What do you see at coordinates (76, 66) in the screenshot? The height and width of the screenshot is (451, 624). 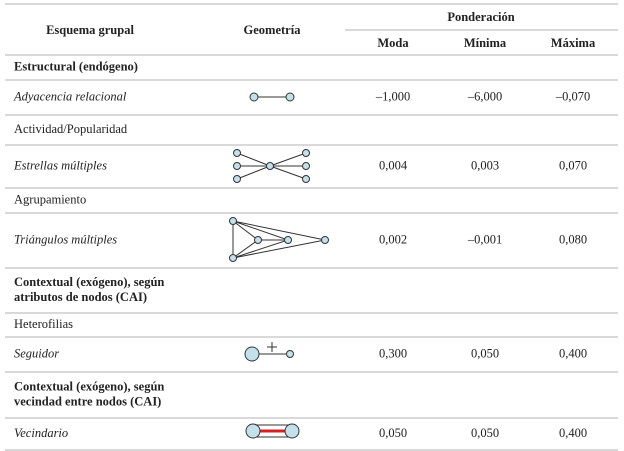 I see `section-heading: Estructural (endógeno)` at bounding box center [76, 66].